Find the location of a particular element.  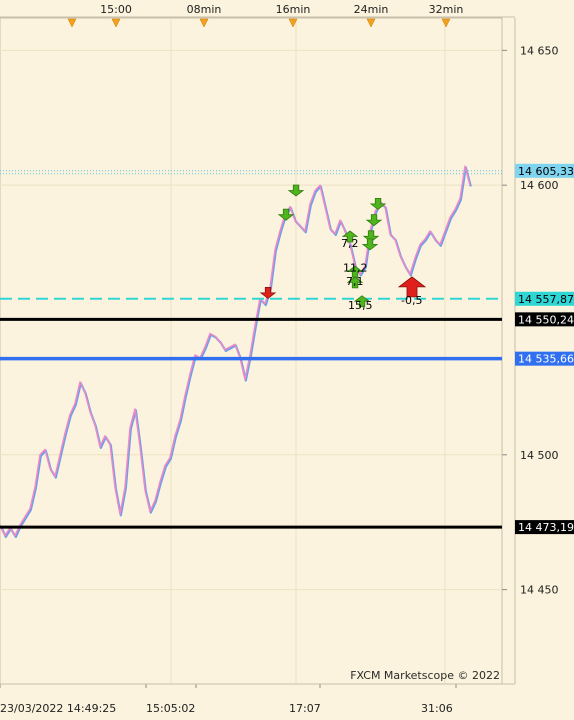

top-time-axis: 15:00 08min 16min 24min 32min is located at coordinates (257, 15).